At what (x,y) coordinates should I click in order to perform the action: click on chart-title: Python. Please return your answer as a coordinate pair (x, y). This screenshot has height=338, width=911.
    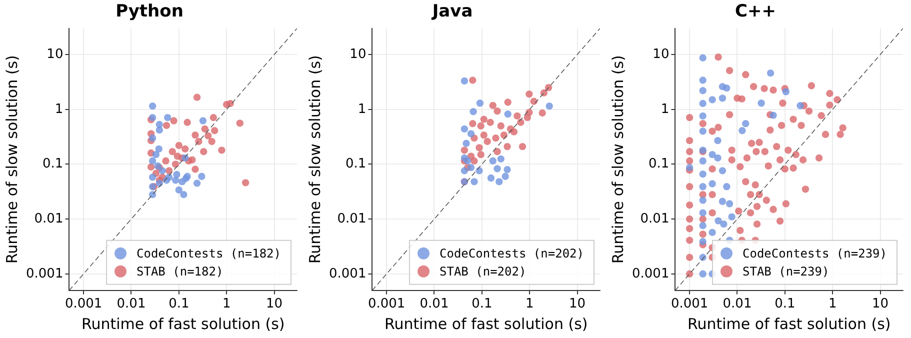
    Looking at the image, I should click on (150, 12).